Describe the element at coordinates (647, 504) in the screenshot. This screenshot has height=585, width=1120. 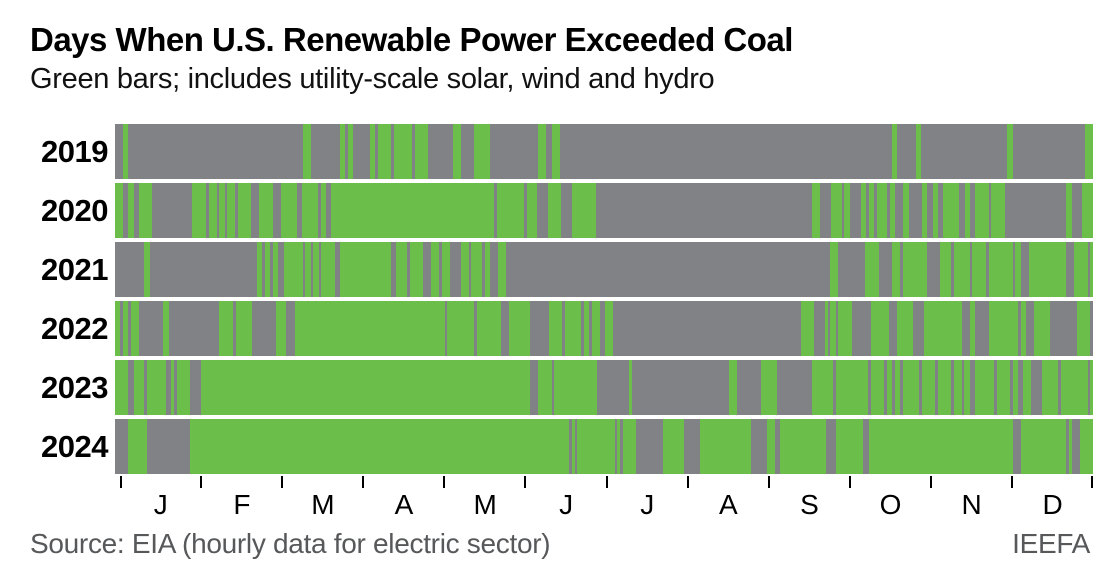
I see `month-label: J` at that location.